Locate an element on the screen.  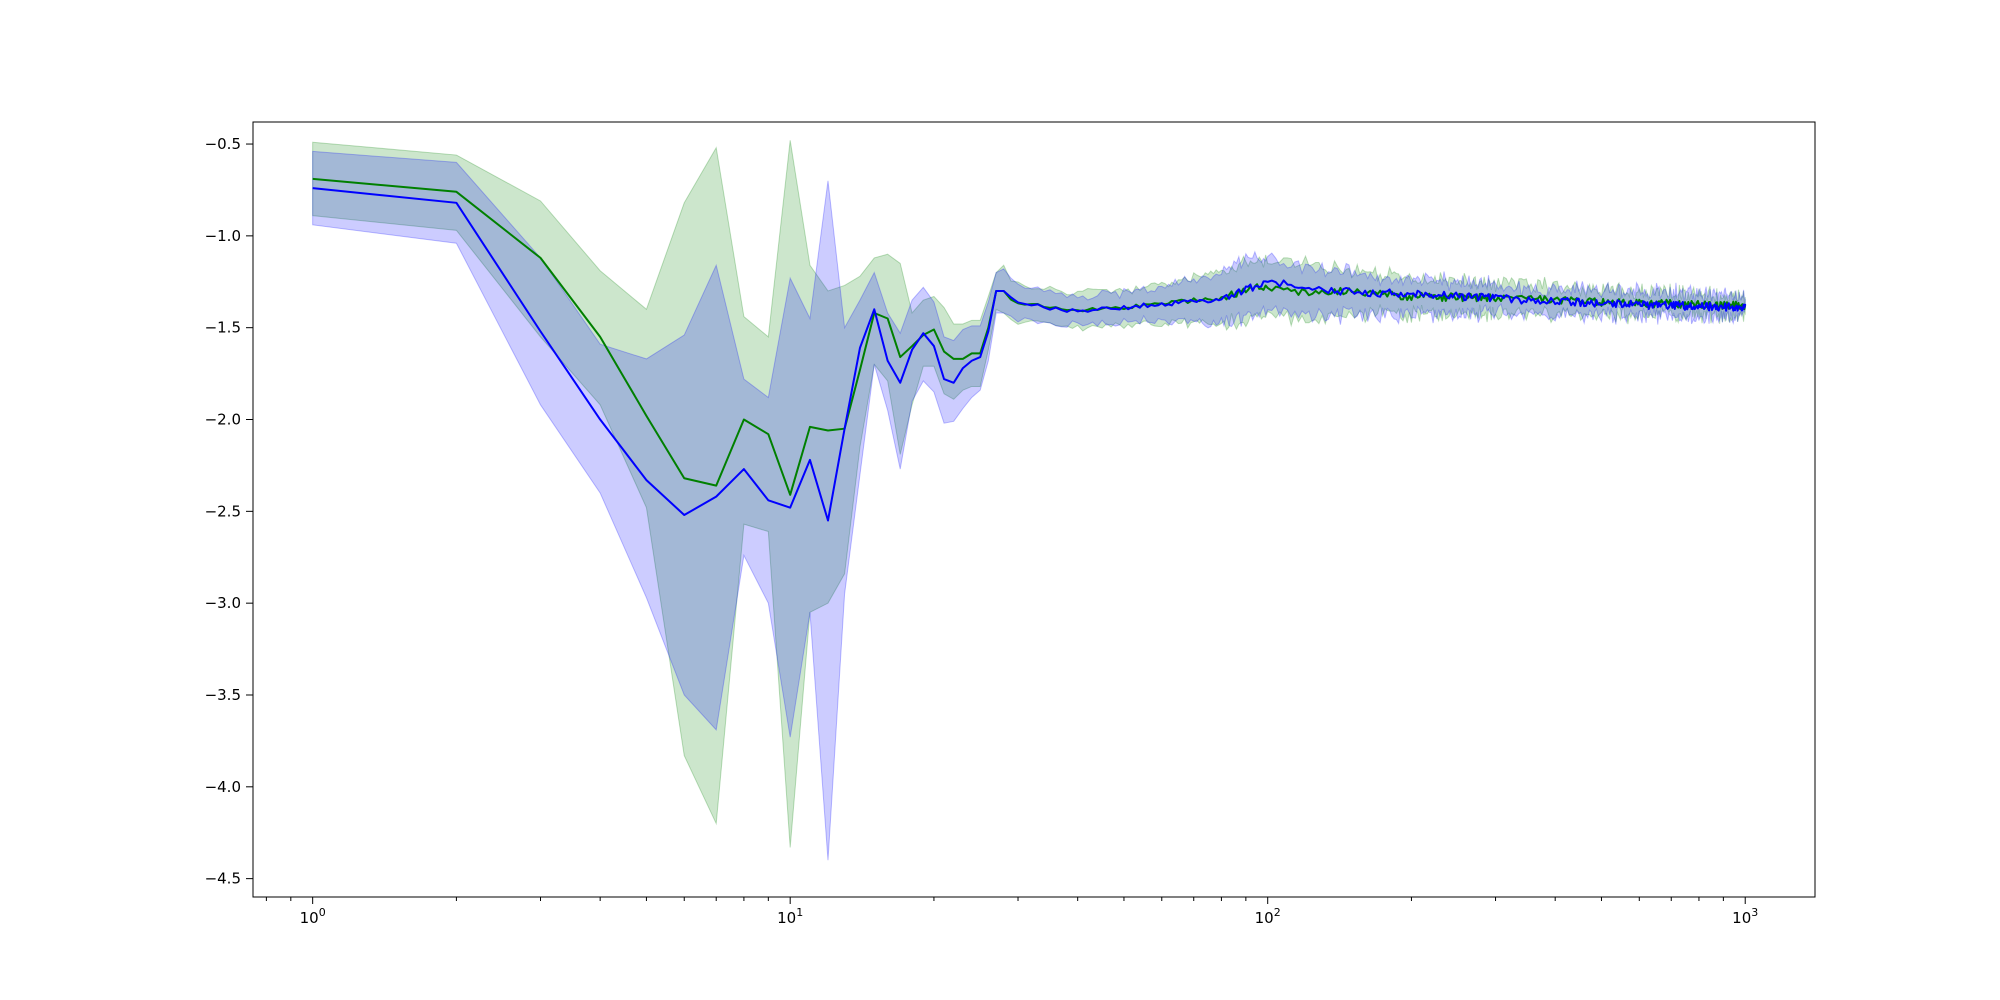
y-axis-ticks: −0.5 −1.0 −1.5 −2.0 −2.5 −3.0 −3.5 −4.0 −4.5 is located at coordinates (229, 511).